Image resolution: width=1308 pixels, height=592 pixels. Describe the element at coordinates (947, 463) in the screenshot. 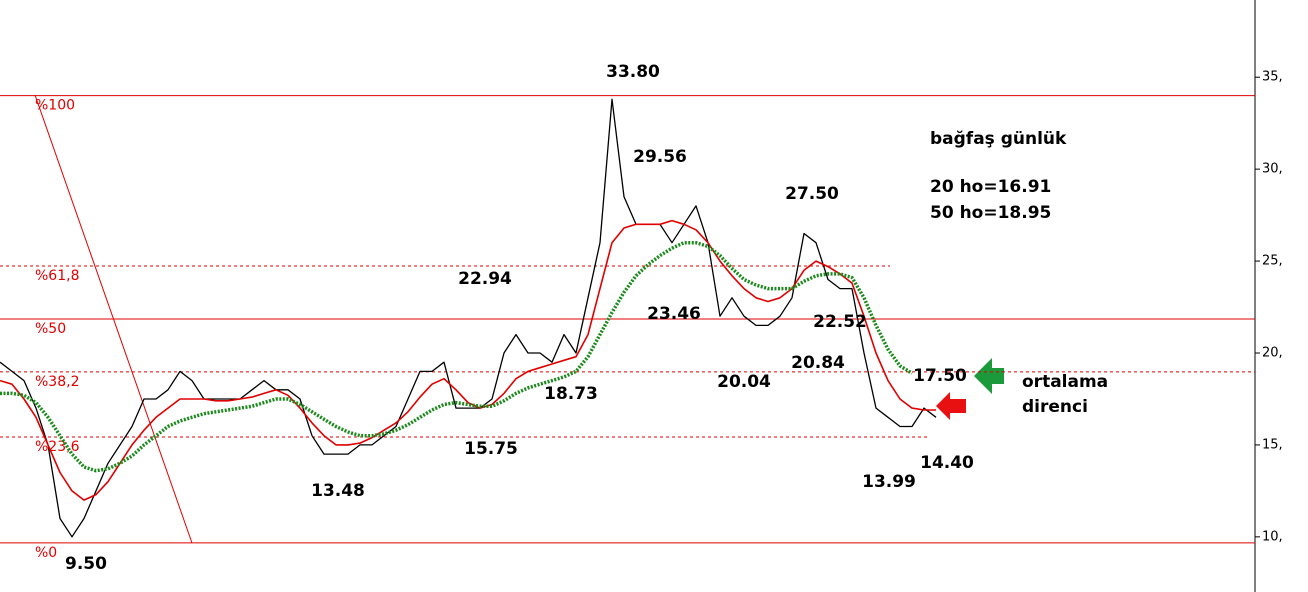

I see `price-annotation: 14.40` at that location.